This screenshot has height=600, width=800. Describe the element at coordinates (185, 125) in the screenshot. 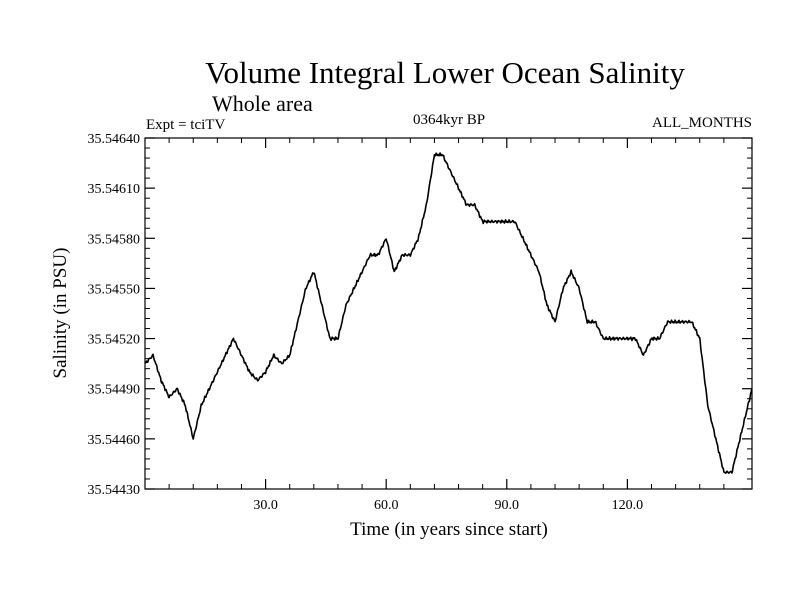

I see `experiment-label: Expt = tciTV` at that location.